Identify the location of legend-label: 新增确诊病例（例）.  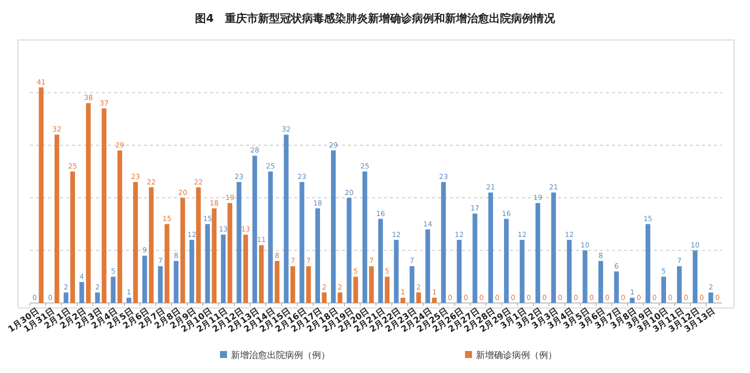
(516, 355).